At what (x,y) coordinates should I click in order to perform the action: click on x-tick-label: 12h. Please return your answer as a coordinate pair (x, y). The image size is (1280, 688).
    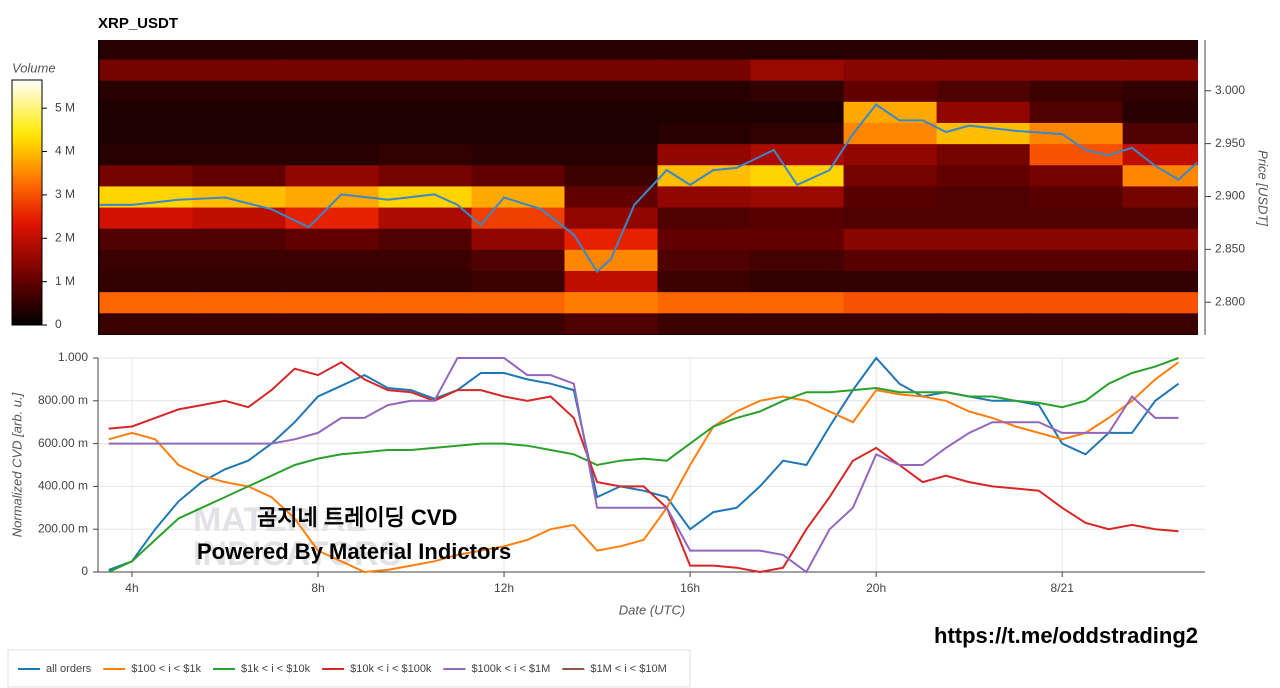
    Looking at the image, I should click on (504, 588).